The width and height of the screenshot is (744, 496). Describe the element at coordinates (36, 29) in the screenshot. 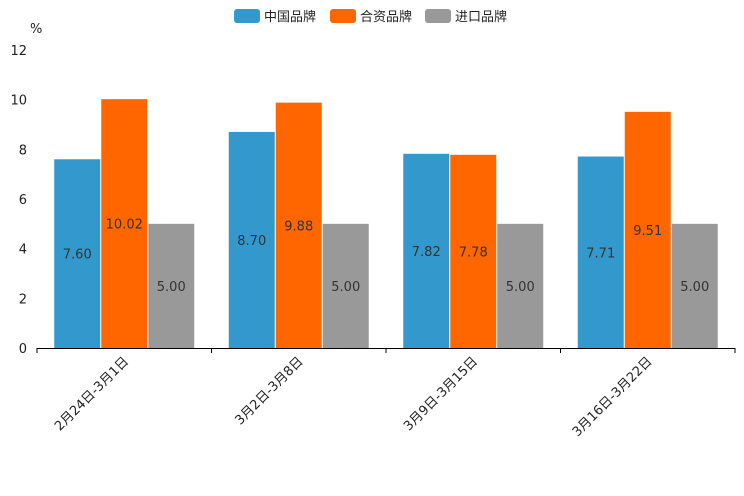

I see `y-axis-unit: %` at that location.